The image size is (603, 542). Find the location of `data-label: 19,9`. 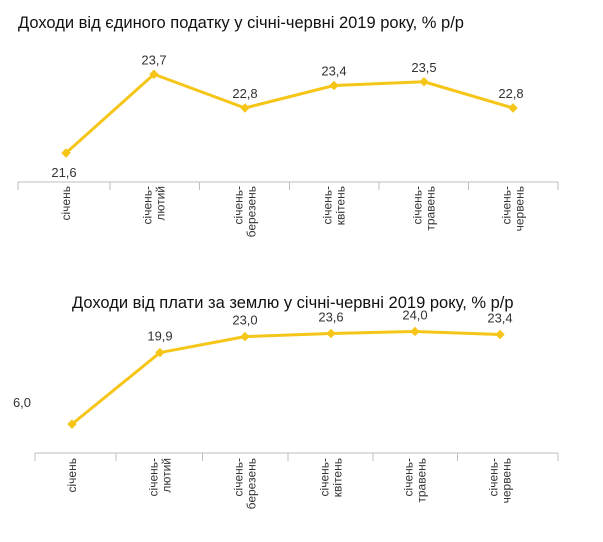

data-label: 19,9 is located at coordinates (159, 336).